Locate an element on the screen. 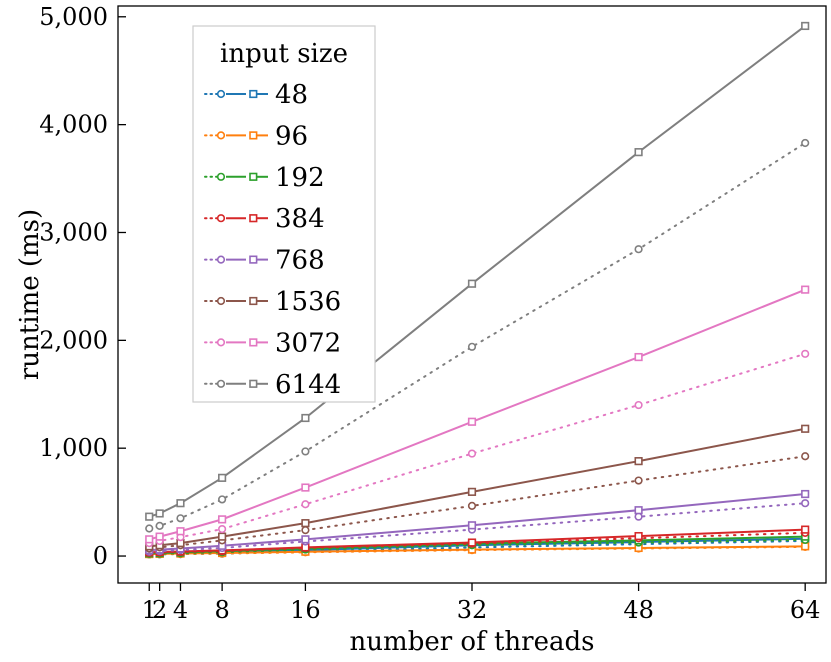 This screenshot has height=662, width=831. y-tick-label: 3,000 is located at coordinates (73, 232).